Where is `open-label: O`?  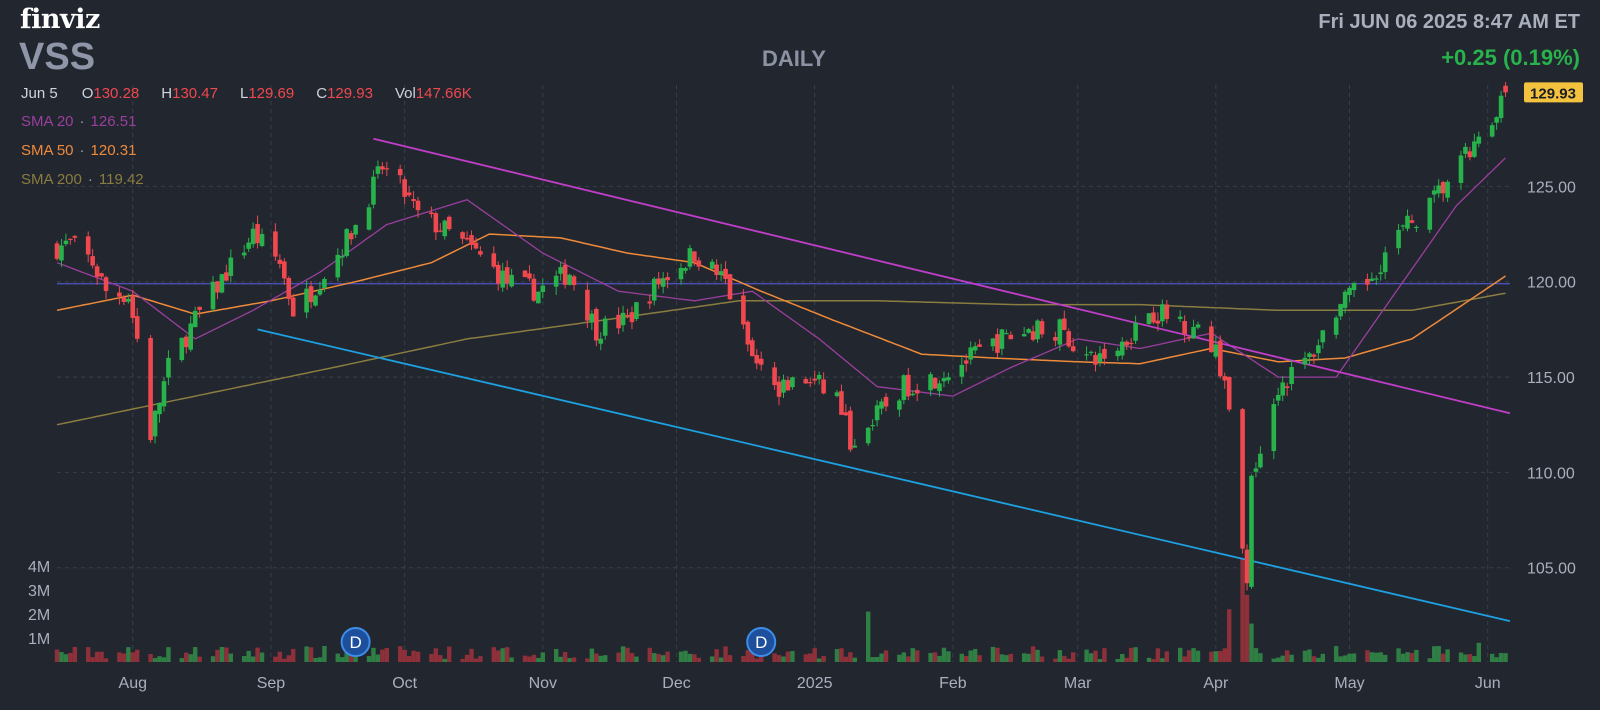
open-label: O is located at coordinates (87, 93).